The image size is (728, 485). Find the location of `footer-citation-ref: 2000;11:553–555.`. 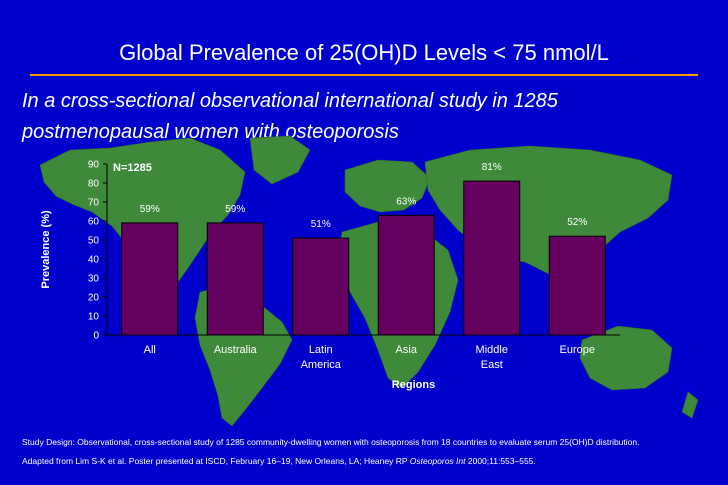

footer-citation-ref: 2000;11:553–555. is located at coordinates (500, 461).